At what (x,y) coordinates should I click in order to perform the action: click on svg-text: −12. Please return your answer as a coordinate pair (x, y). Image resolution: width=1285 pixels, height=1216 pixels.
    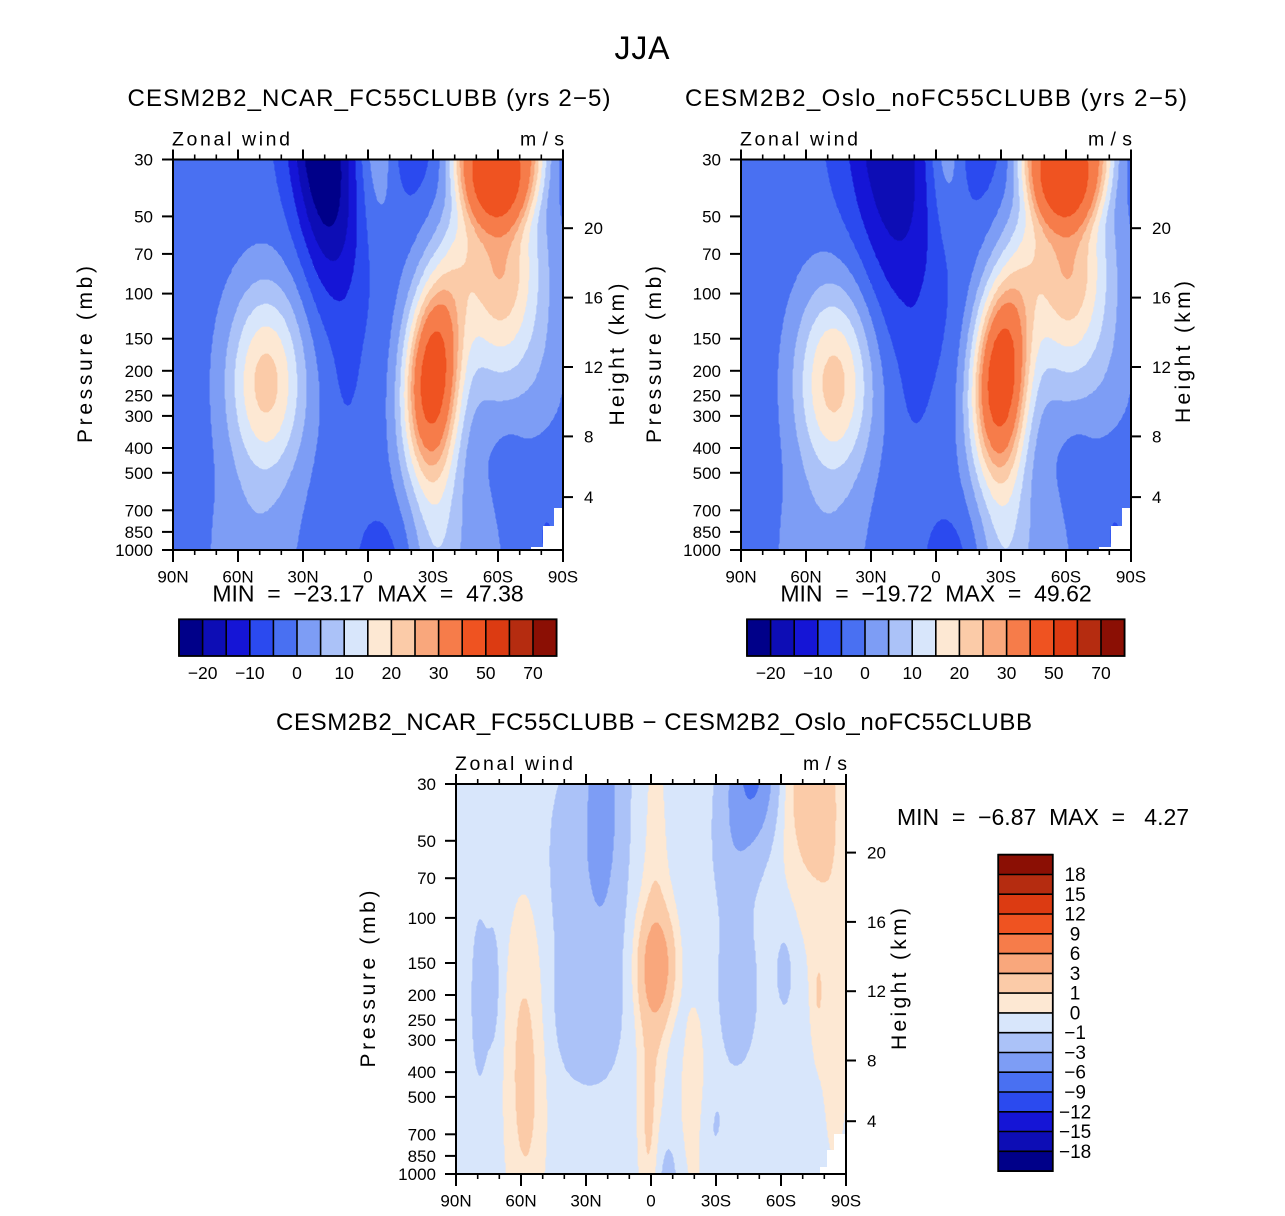
    Looking at the image, I should click on (1075, 1112).